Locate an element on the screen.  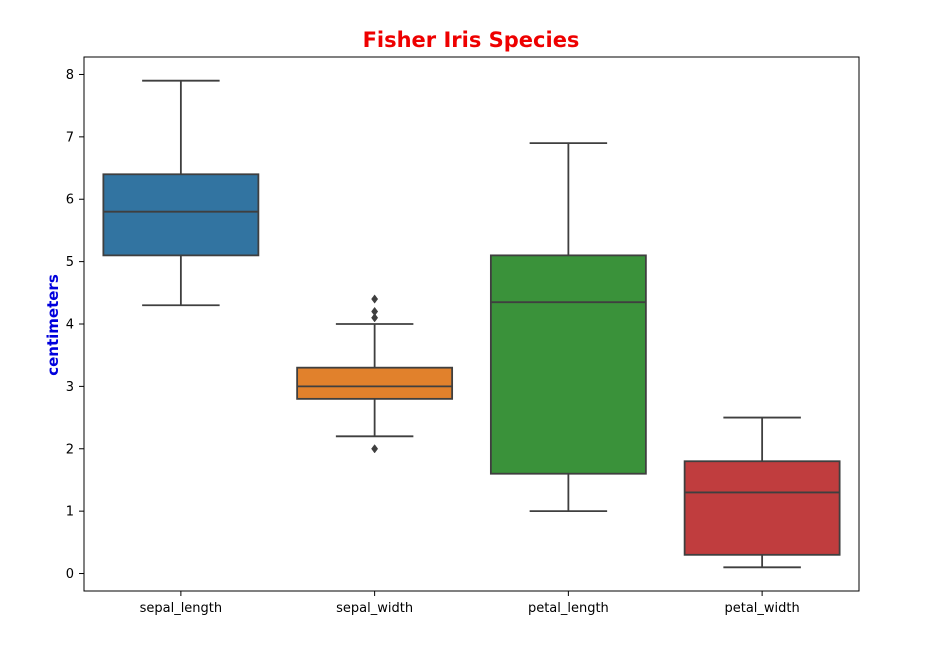
y-tick-label: 3 is located at coordinates (70, 387).